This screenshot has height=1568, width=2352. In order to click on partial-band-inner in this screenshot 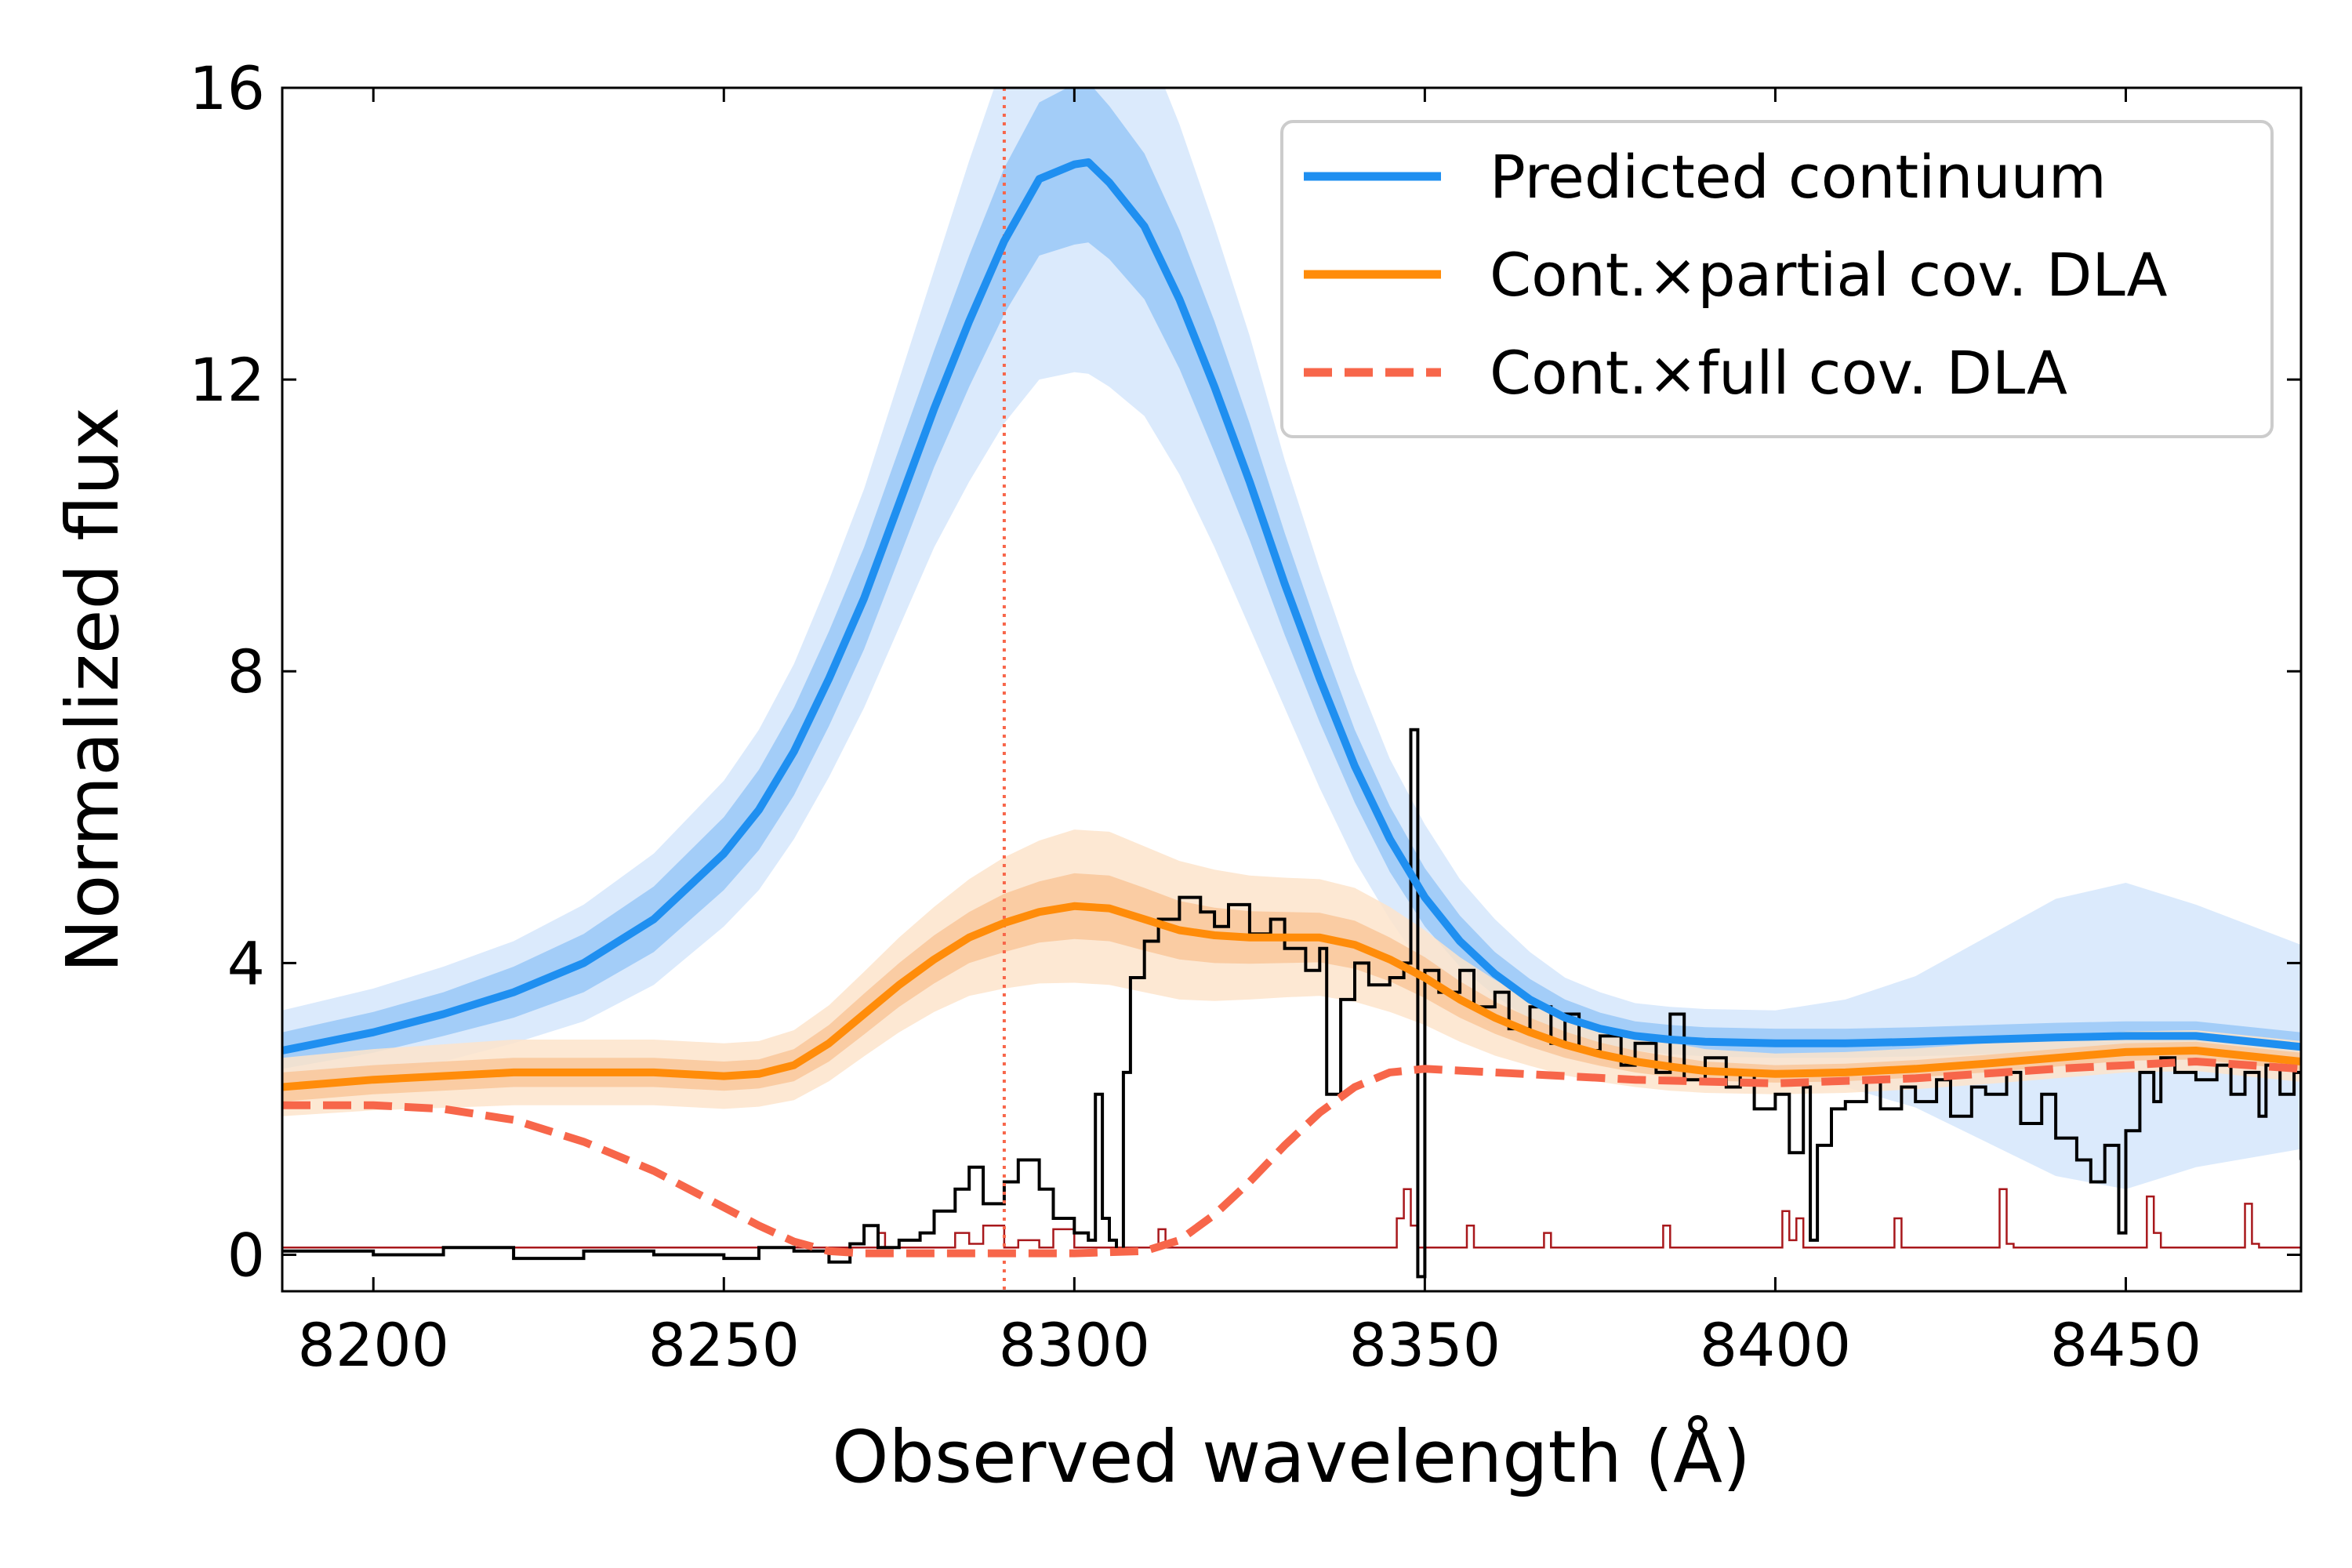, I will do `click(1291, 988)`.